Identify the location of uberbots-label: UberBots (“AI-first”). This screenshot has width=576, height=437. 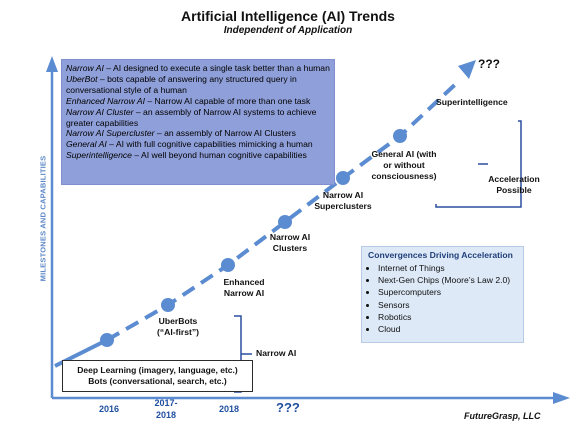
(178, 327).